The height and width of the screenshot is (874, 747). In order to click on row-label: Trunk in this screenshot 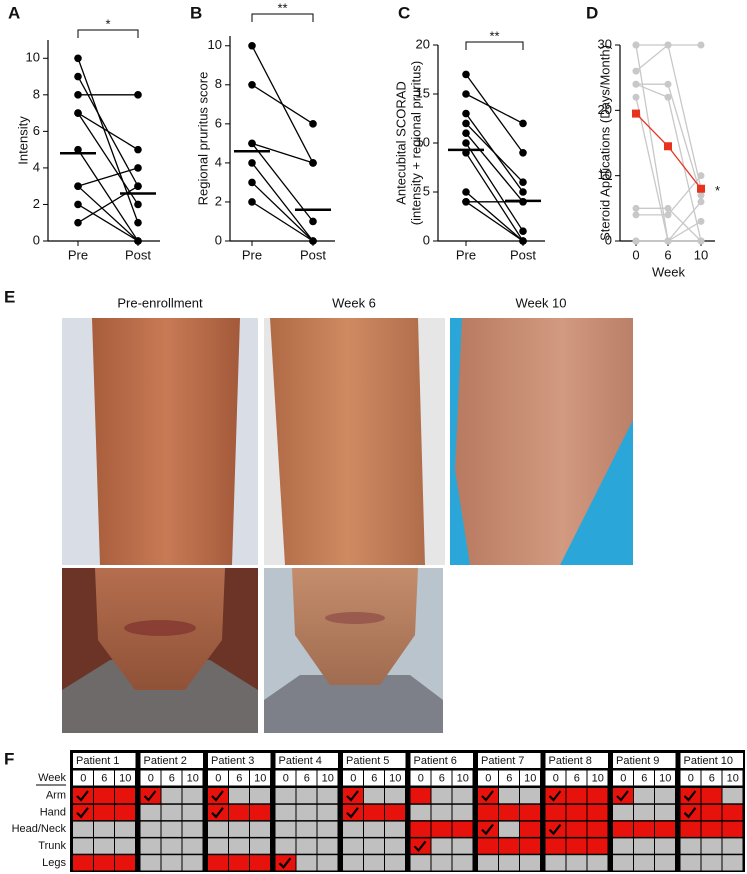, I will do `click(52, 846)`.